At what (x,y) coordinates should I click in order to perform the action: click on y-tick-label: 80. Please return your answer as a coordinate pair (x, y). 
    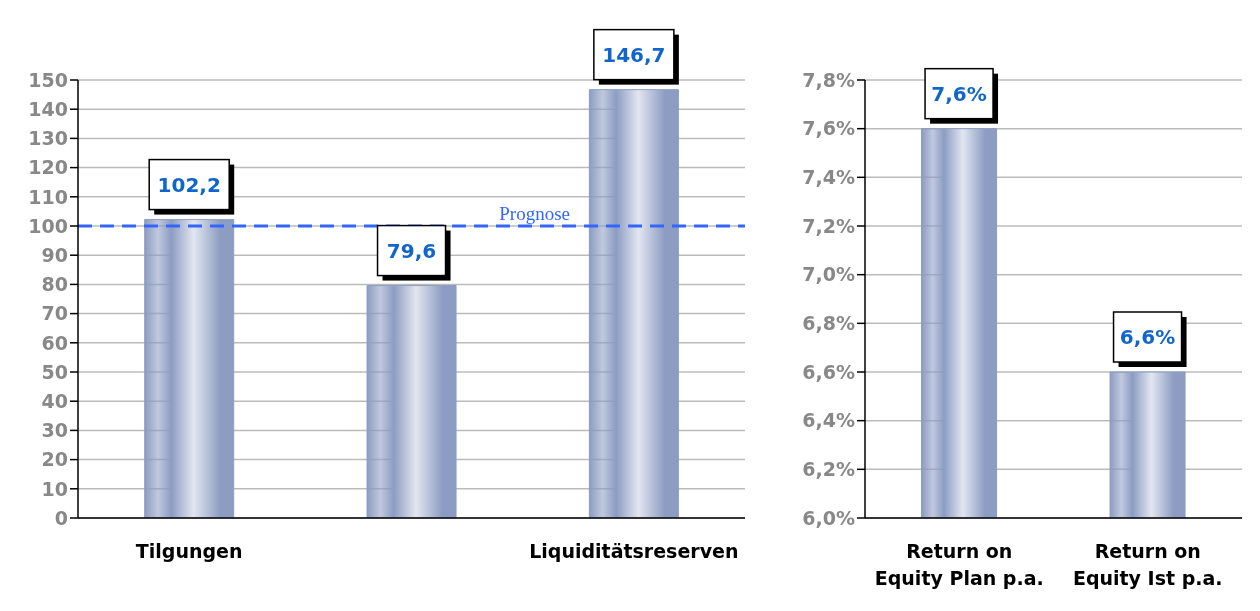
    Looking at the image, I should click on (54, 284).